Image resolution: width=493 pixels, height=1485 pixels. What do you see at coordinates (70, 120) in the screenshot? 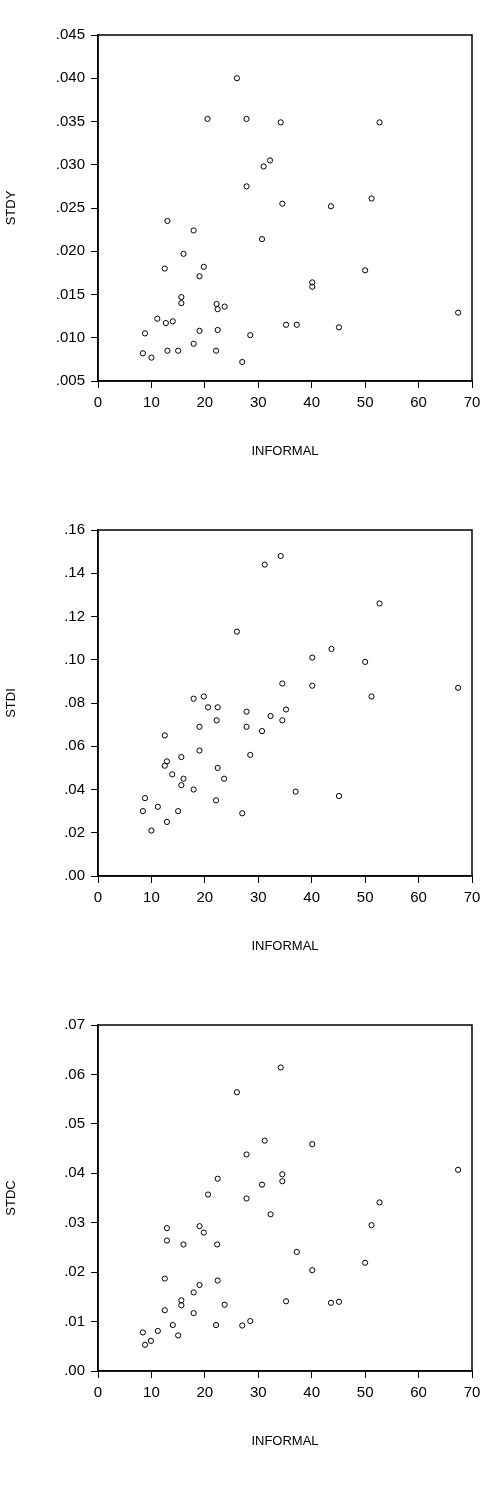
I see `y-tick-label: .035` at bounding box center [70, 120].